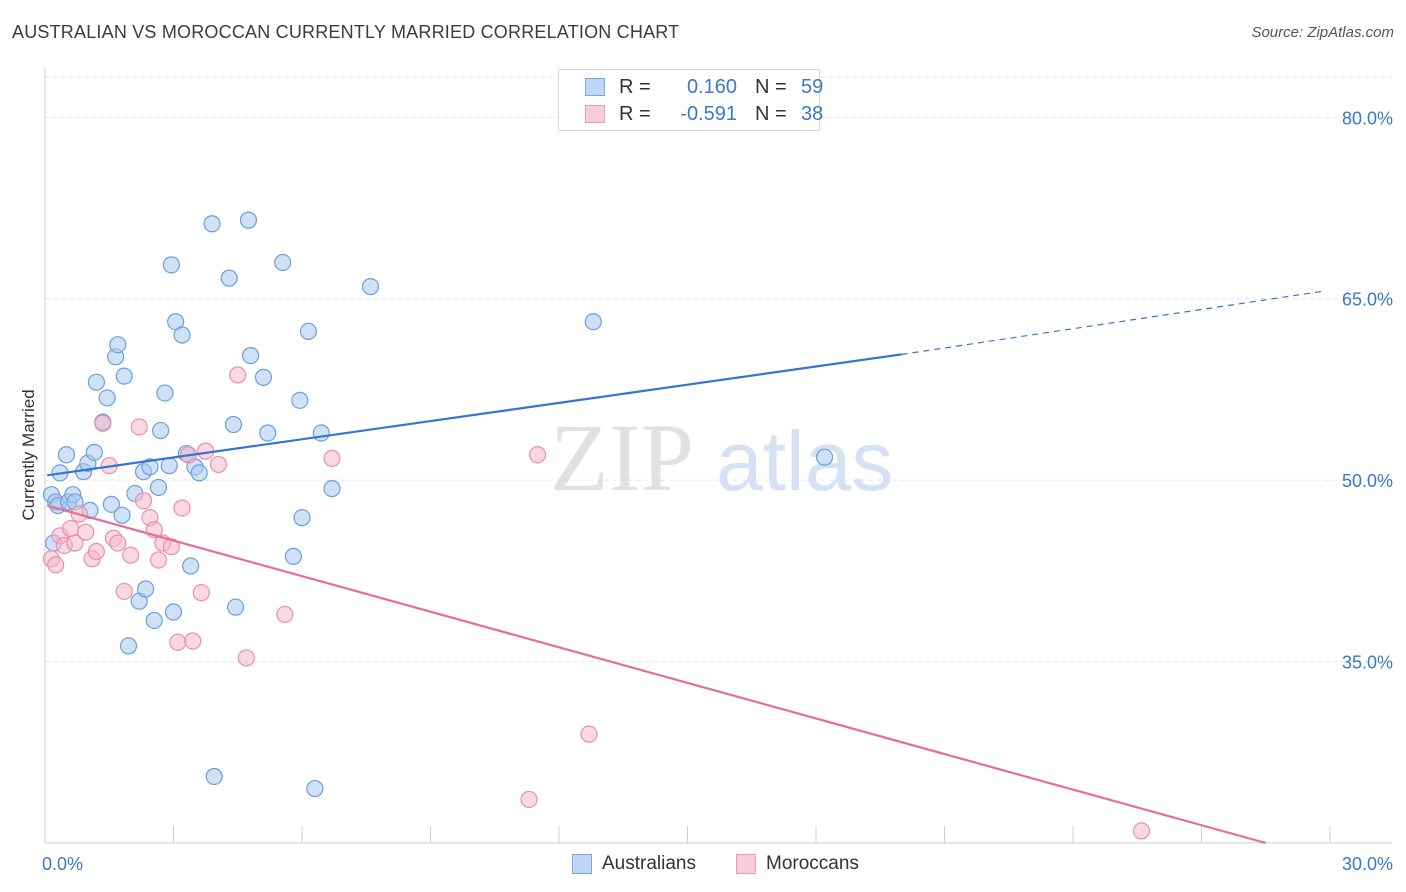 The image size is (1406, 892). I want to click on x-tick-label: 30.0%, so click(1367, 864).